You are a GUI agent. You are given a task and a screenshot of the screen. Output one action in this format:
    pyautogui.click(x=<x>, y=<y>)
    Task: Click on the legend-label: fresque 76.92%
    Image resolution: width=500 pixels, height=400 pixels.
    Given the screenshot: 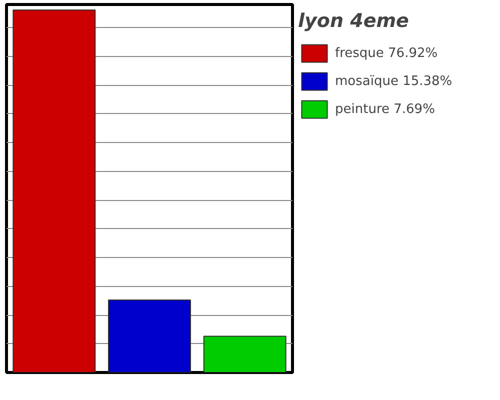 What is the action you would take?
    pyautogui.click(x=386, y=53)
    